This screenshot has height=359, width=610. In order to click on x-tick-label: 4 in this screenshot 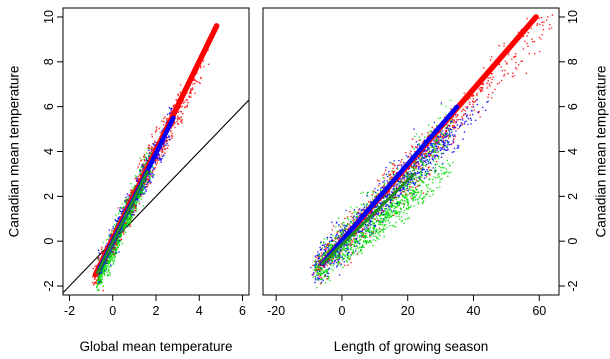, I will do `click(199, 311)`.